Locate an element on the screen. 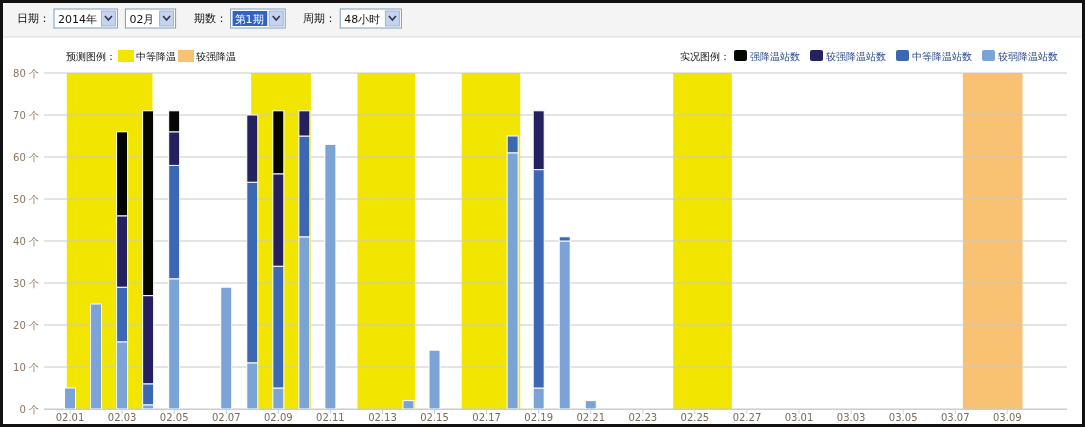 Image resolution: width=1085 pixels, height=427 pixels. legend-label: 中等降温 is located at coordinates (156, 56).